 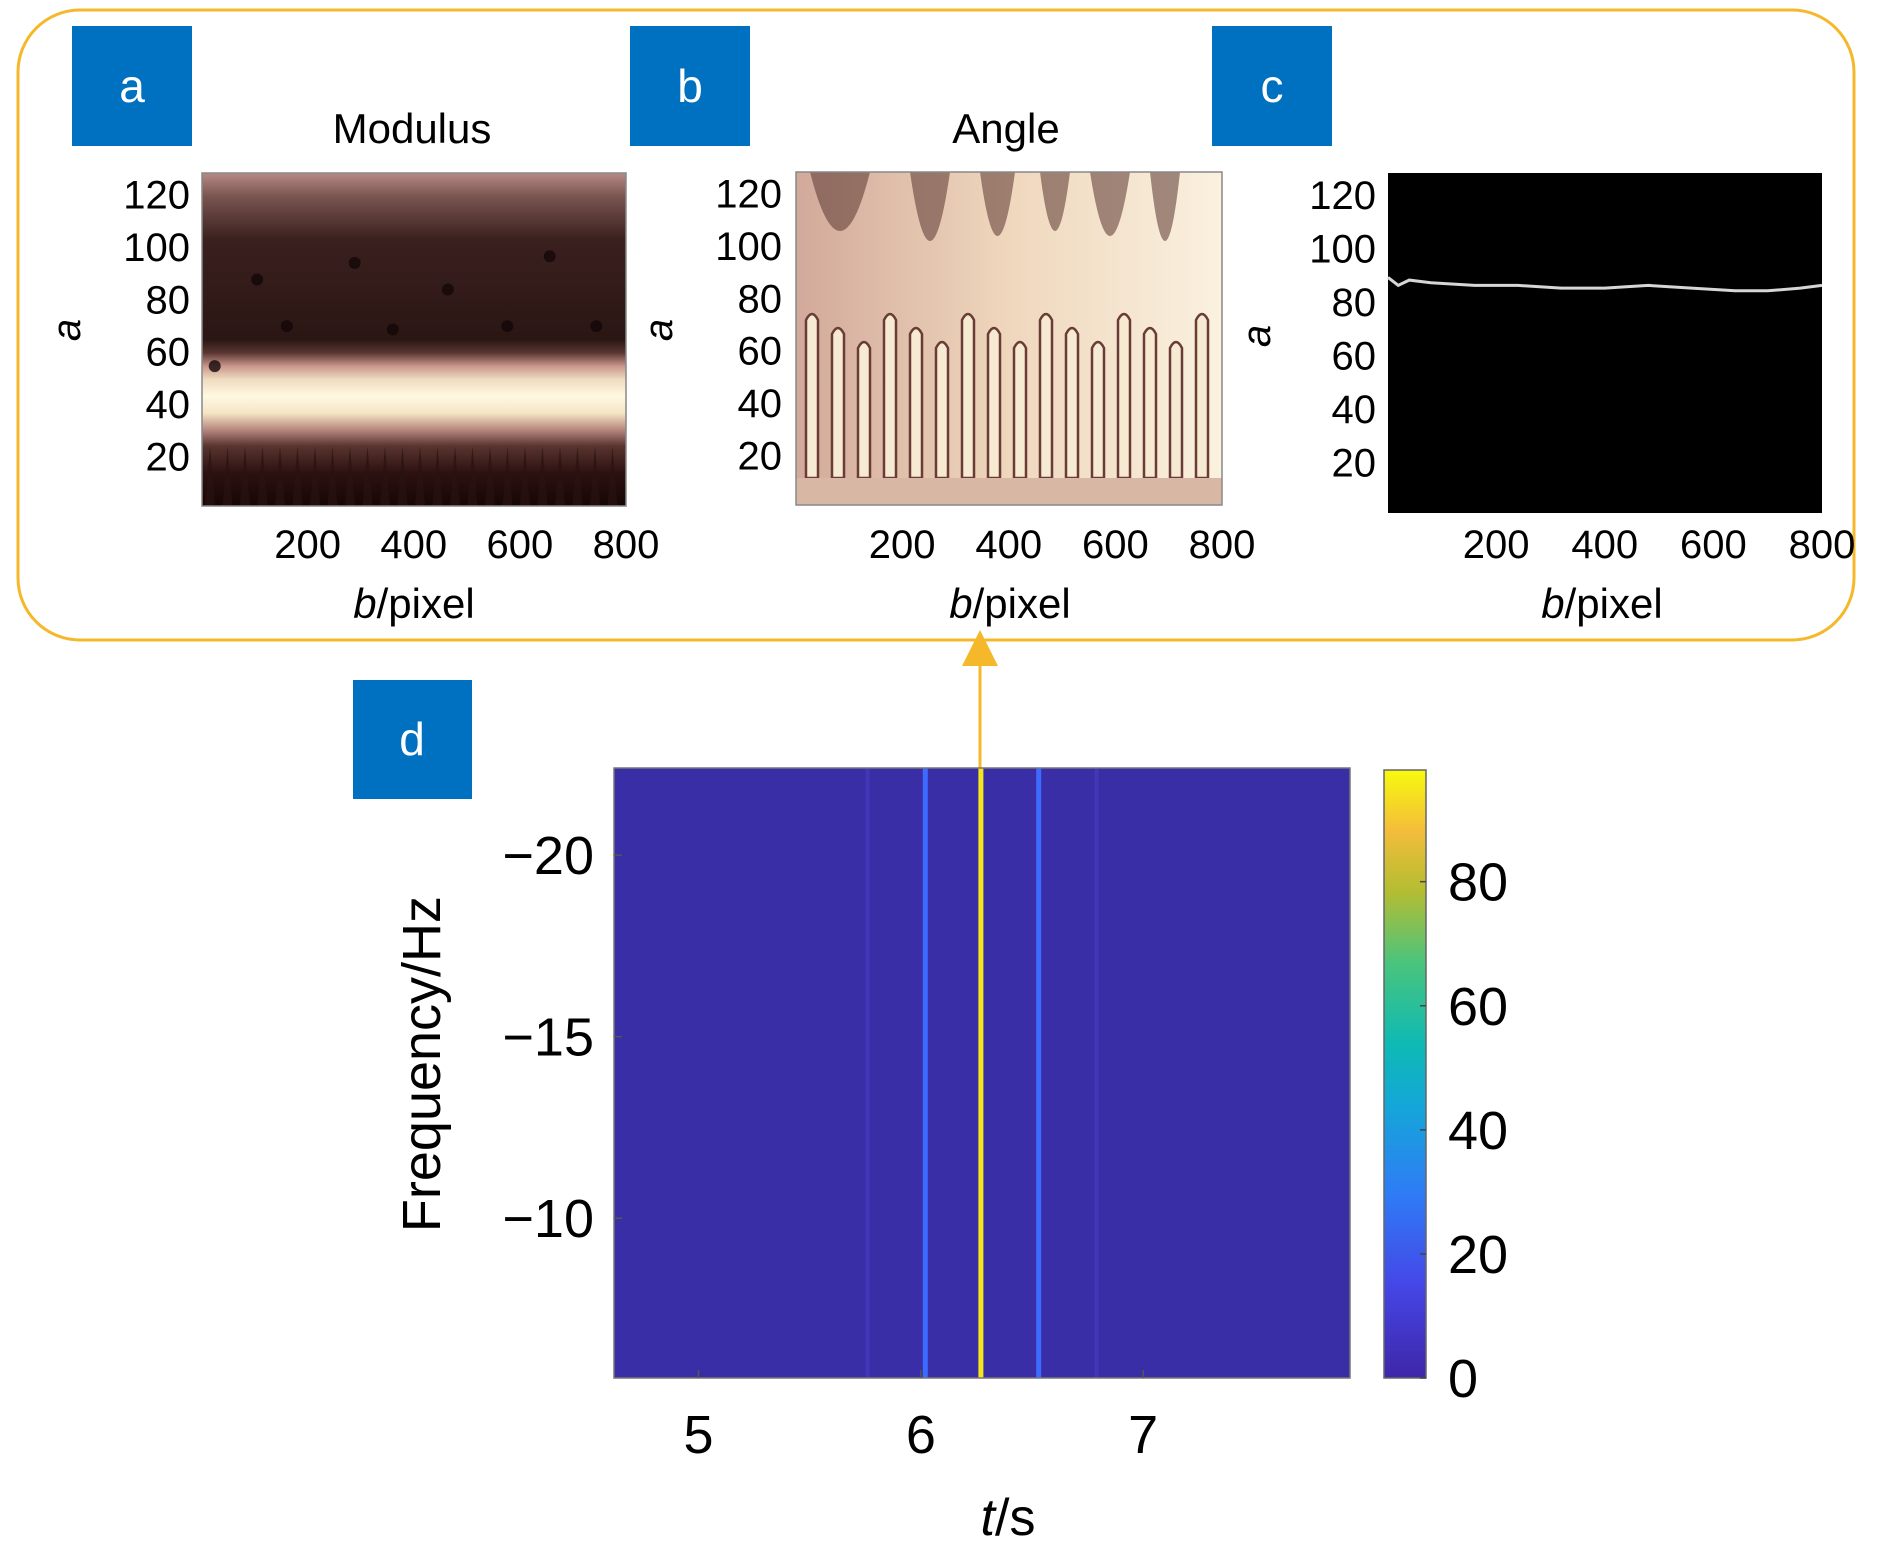 What do you see at coordinates (1478, 1131) in the screenshot?
I see `colorbar-tick-label: 40` at bounding box center [1478, 1131].